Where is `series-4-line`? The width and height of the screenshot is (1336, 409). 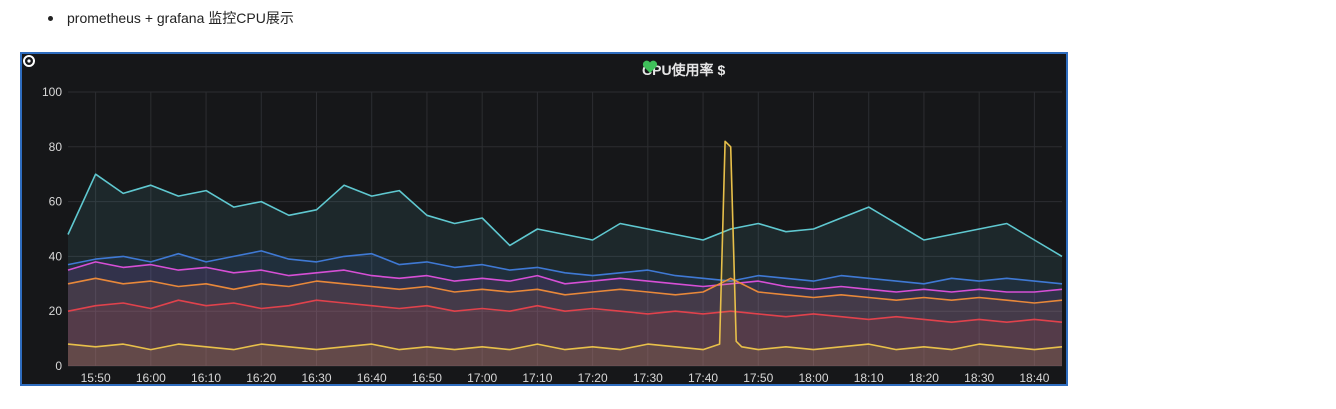
series-4-line is located at coordinates (565, 311).